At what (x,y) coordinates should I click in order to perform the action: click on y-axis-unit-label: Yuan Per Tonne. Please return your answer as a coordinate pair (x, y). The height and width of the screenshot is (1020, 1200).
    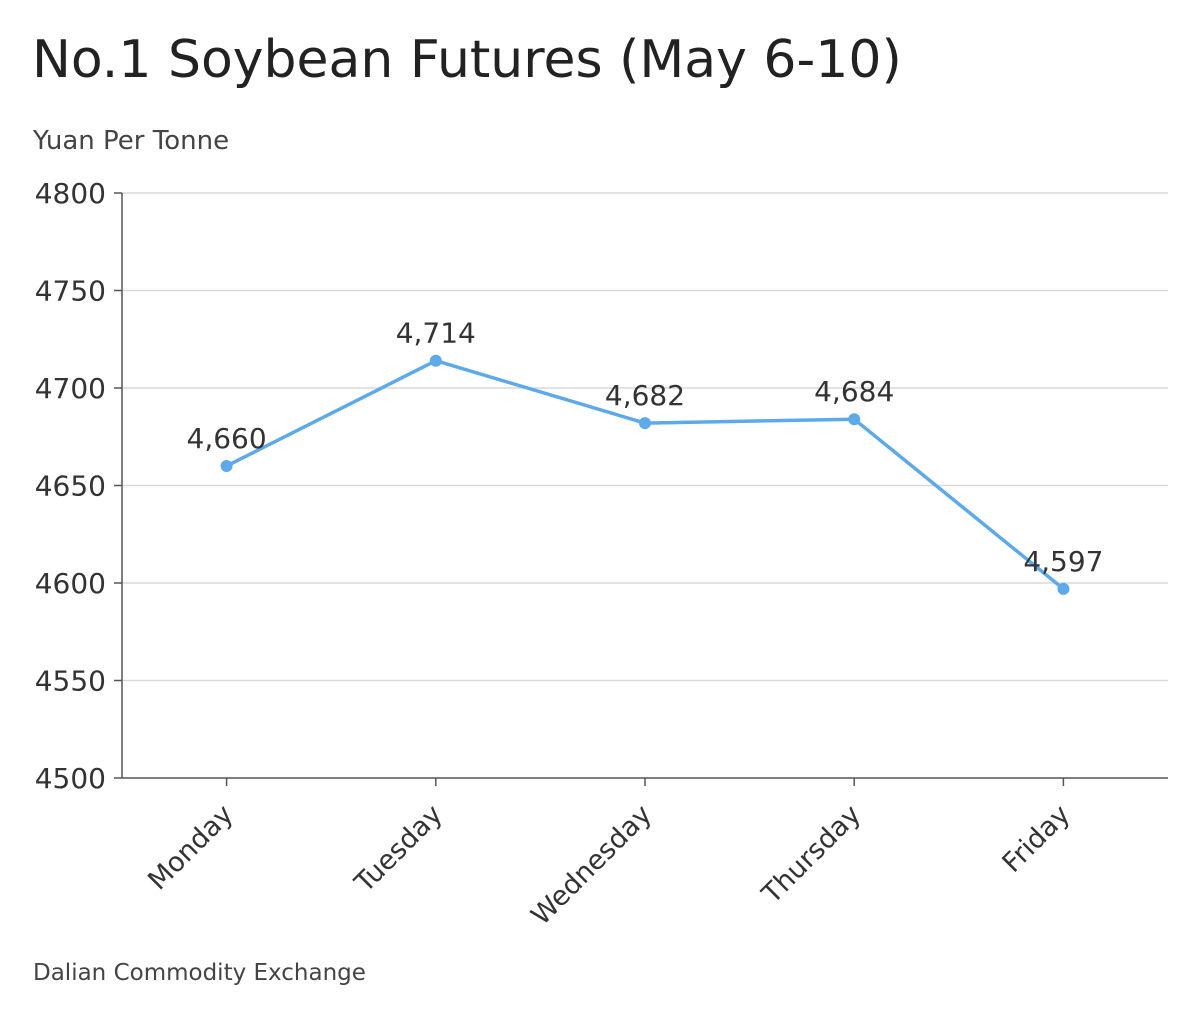
    Looking at the image, I should click on (131, 141).